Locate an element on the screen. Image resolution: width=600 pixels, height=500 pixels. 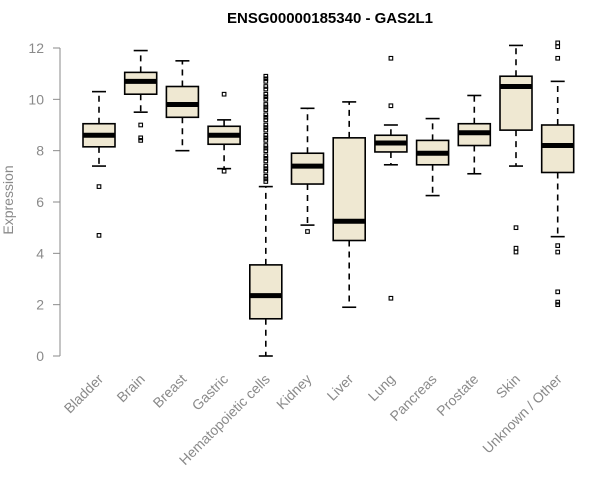
box-kidney is located at coordinates (307, 170).